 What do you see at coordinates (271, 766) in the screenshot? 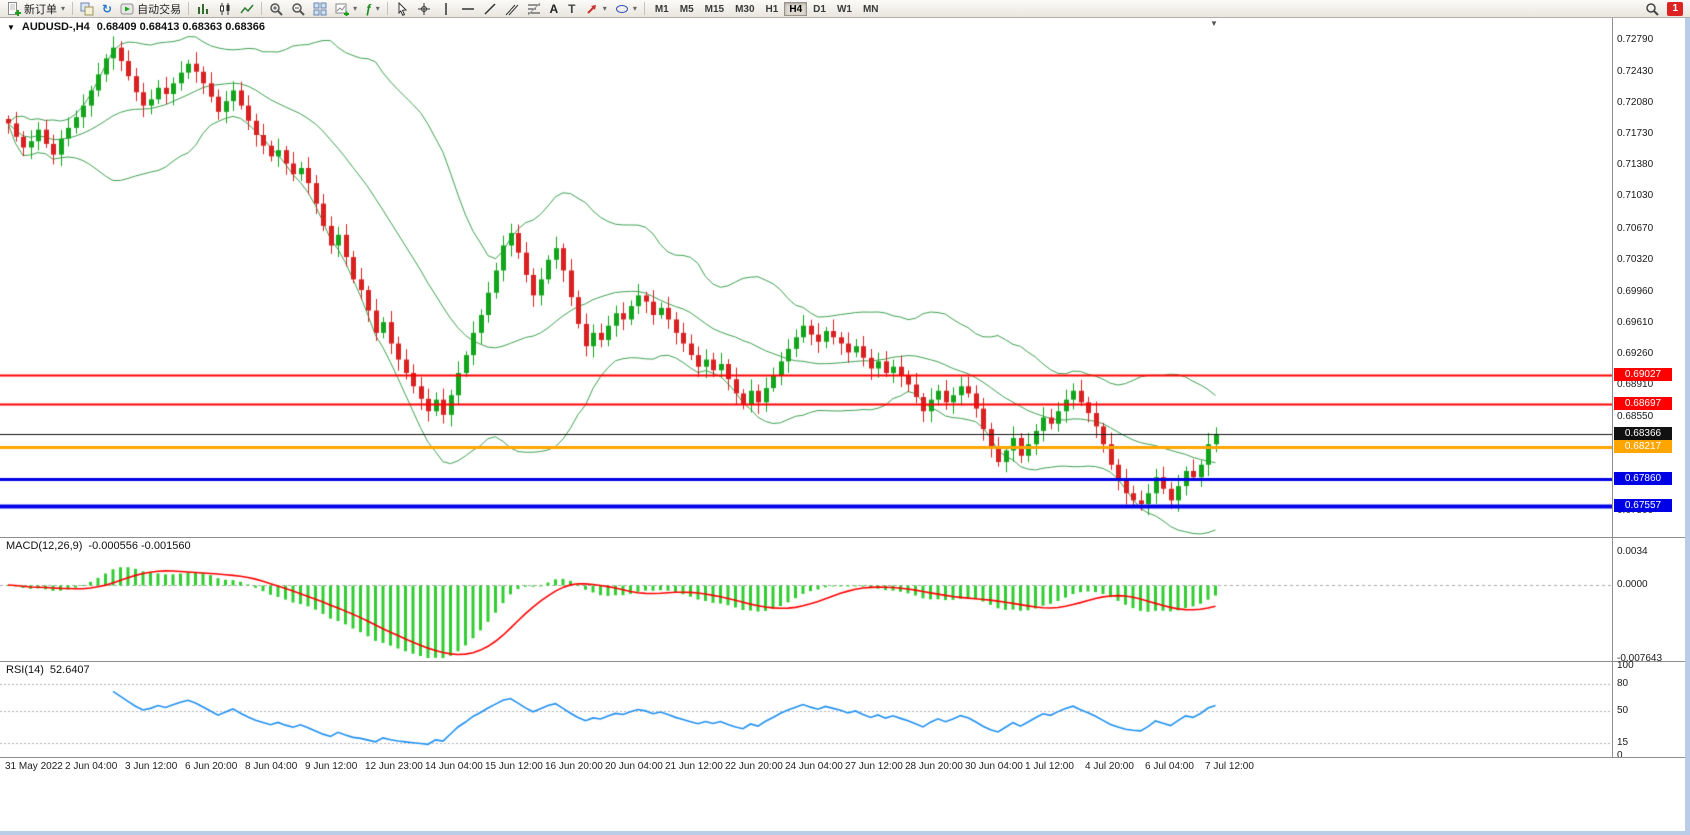
I see `time-axis-label: 8 Jun 04:00` at bounding box center [271, 766].